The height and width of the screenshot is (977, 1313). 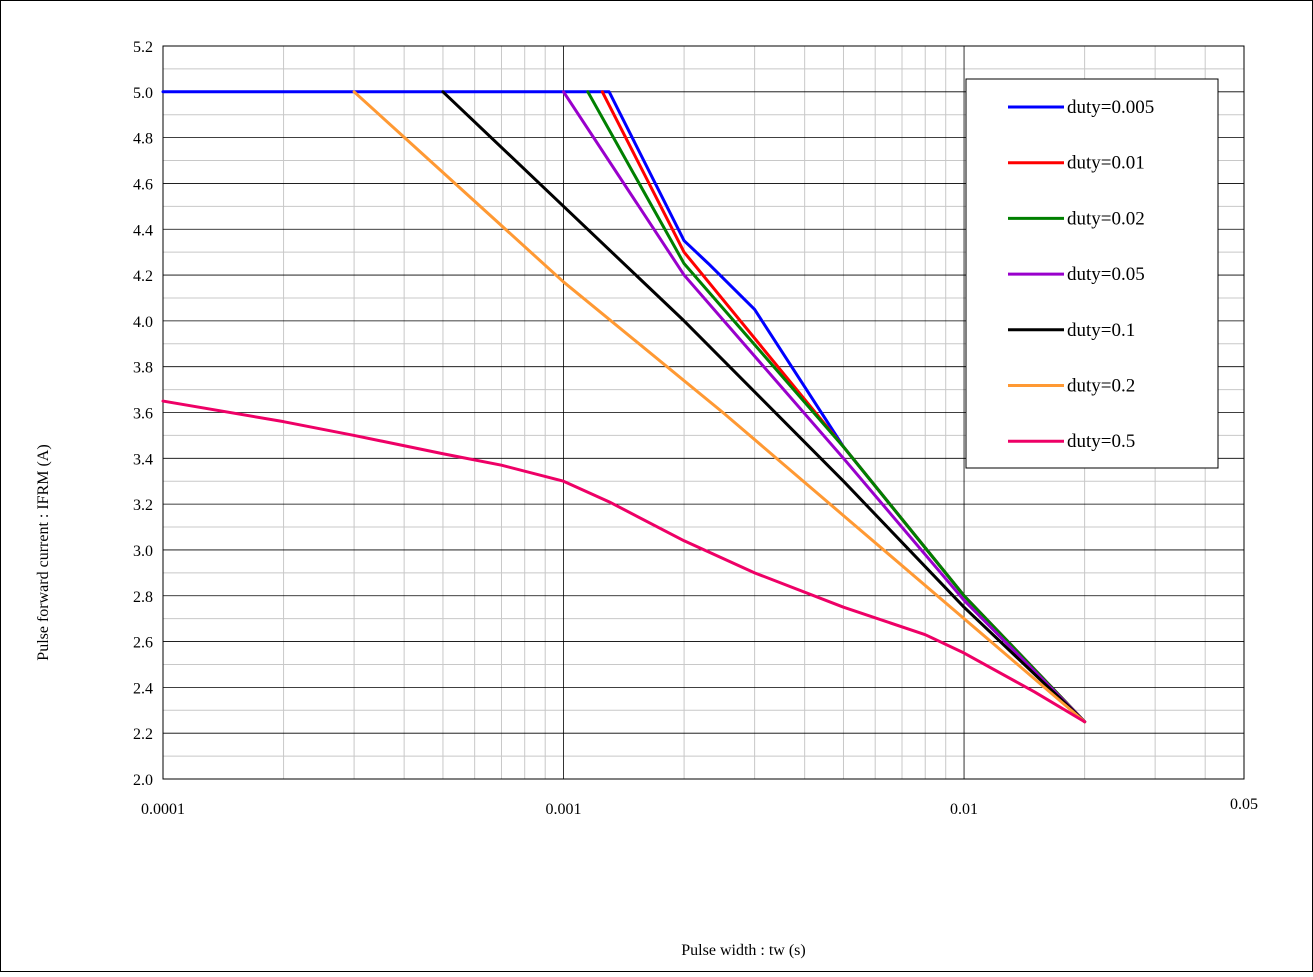 I want to click on y-tick-label: 2.0, so click(x=143, y=780).